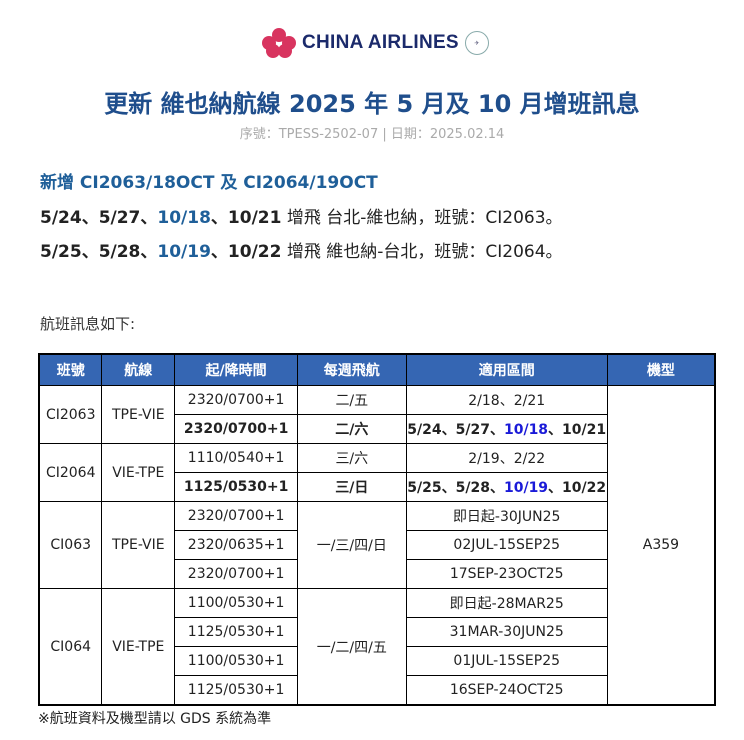 This screenshot has height=740, width=744. What do you see at coordinates (70, 545) in the screenshot?
I see `flight-cell: CI063` at bounding box center [70, 545].